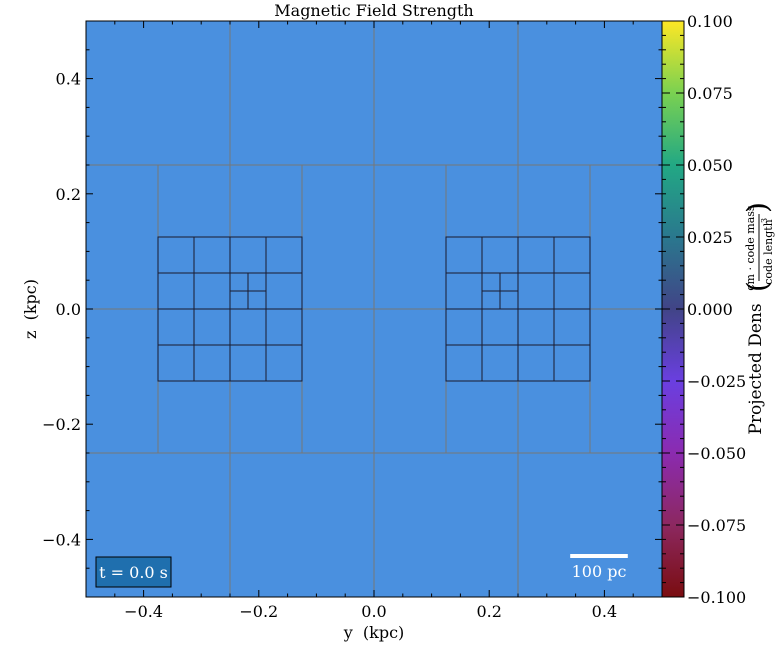  I want to click on colorbar-label-text: Projected Dens, so click(756, 368).